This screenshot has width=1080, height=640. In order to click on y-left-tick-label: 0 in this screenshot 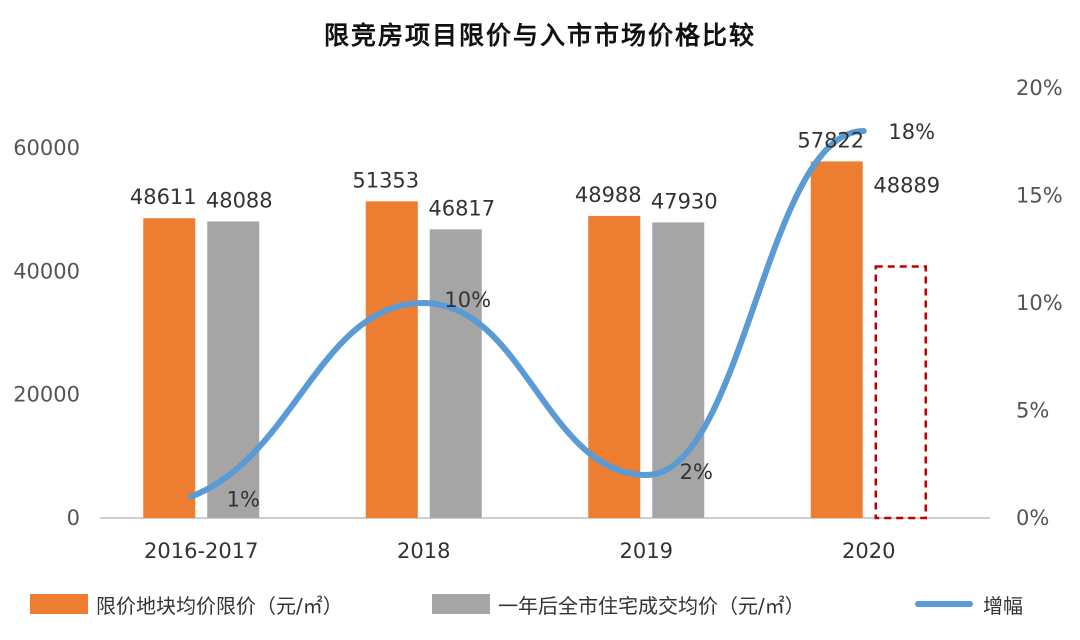, I will do `click(73, 518)`.